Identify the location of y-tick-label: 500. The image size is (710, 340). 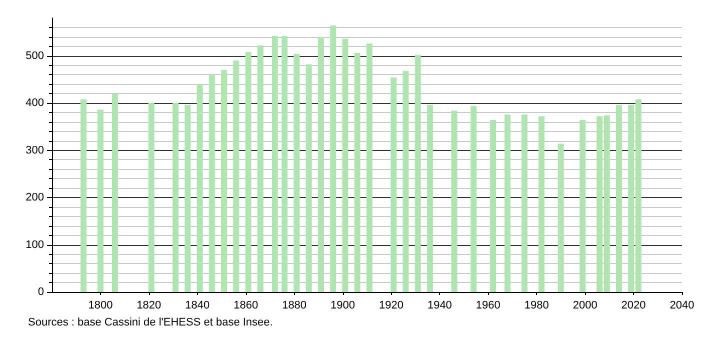
(35, 56).